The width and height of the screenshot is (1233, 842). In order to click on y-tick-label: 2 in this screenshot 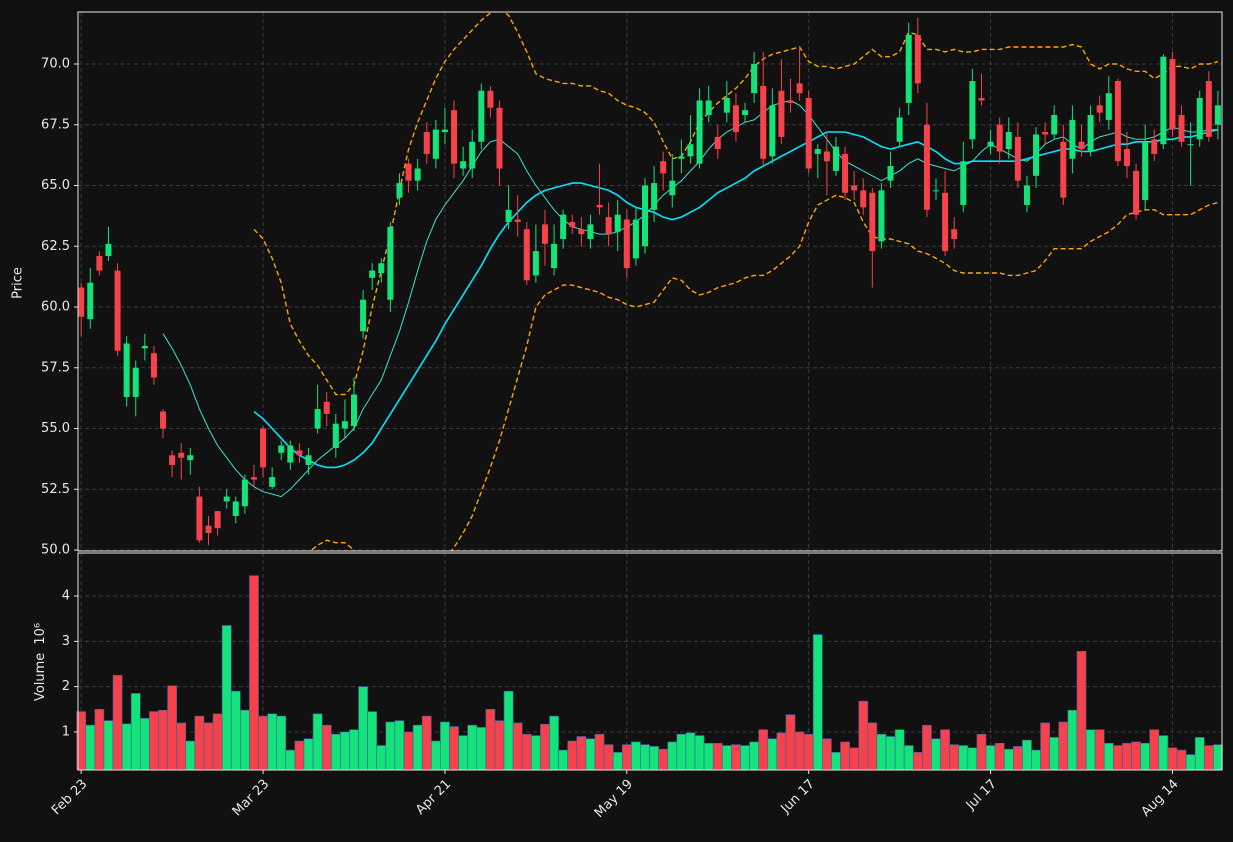, I will do `click(66, 686)`.